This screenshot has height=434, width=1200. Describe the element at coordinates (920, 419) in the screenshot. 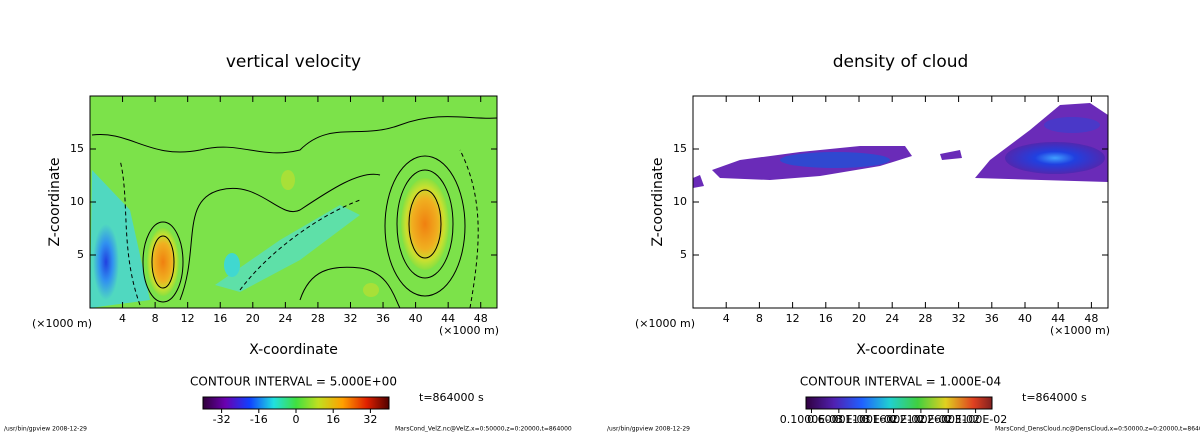

I see `colorbar-tick-label: 0.2100E-02` at that location.